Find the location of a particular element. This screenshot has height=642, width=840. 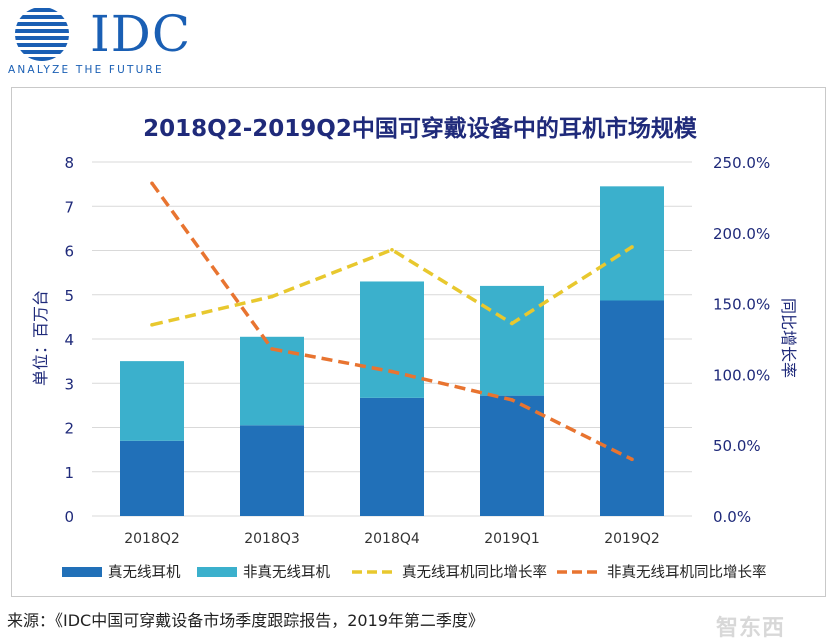

idc-logo: IDC ANALYZE THE FUTURE is located at coordinates (103, 42).